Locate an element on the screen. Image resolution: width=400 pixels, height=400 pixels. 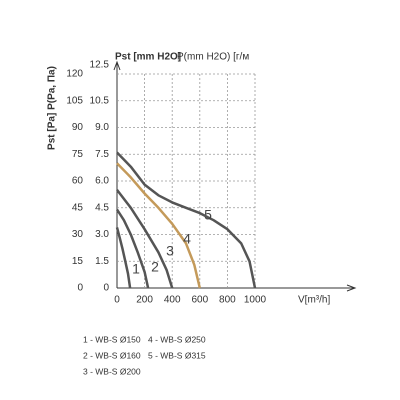
curve-label: 1 is located at coordinates (136, 269).